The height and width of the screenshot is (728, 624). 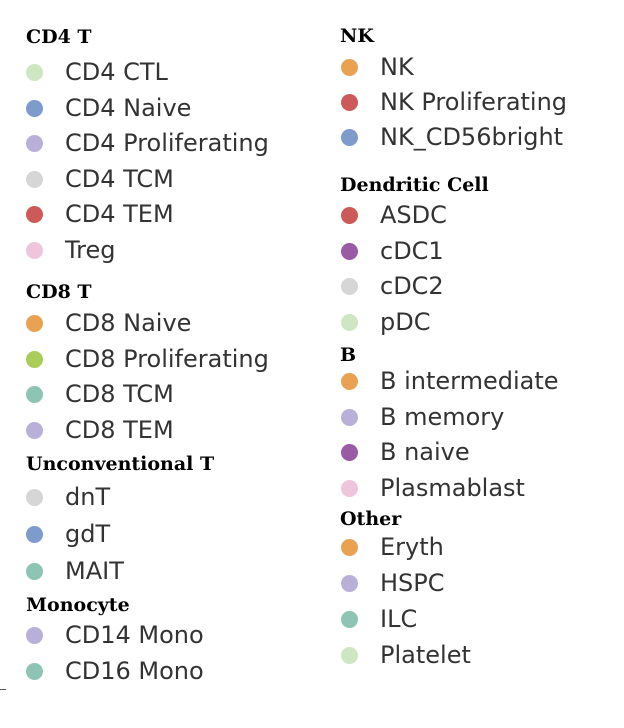 I want to click on legend-entry: B intermediate, so click(x=450, y=381).